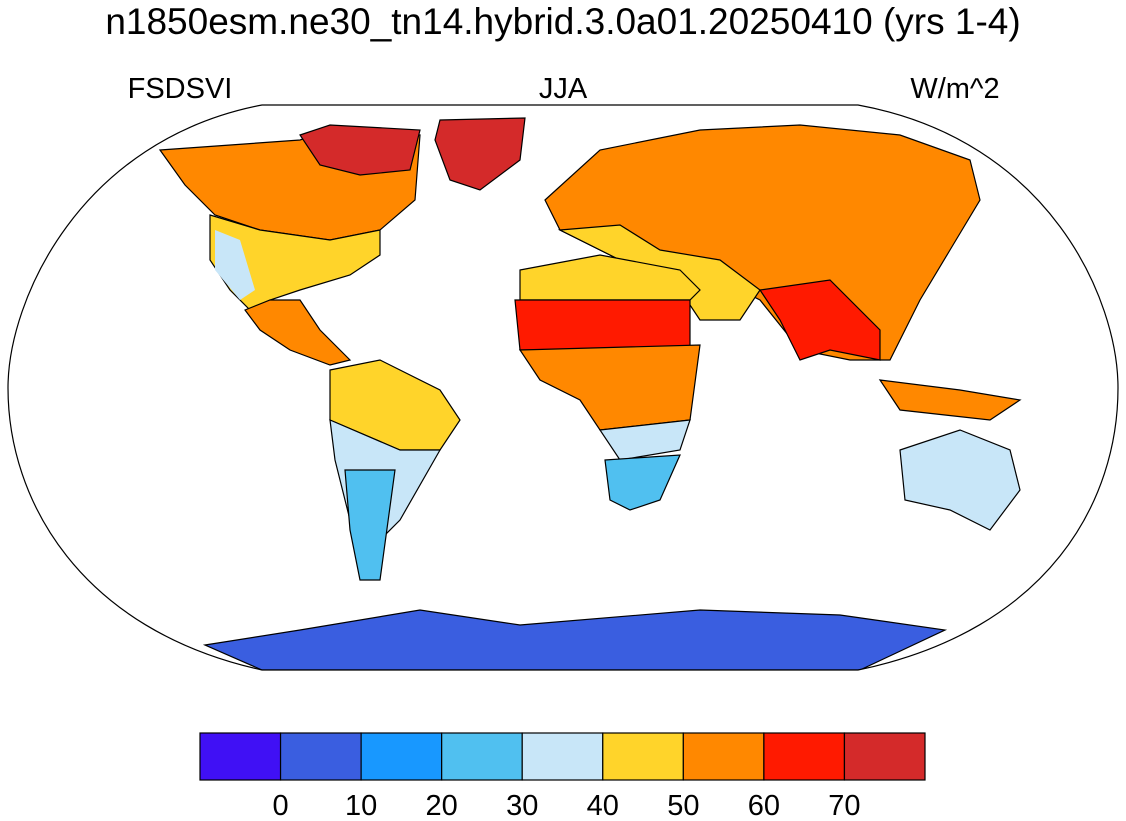 The height and width of the screenshot is (821, 1126). What do you see at coordinates (361, 805) in the screenshot?
I see `colorbar-label: 10` at bounding box center [361, 805].